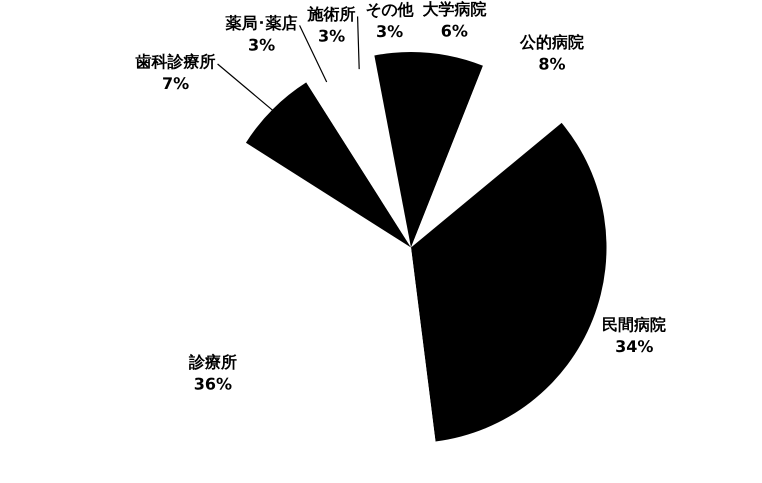 The width and height of the screenshot is (762, 483). What do you see at coordinates (212, 362) in the screenshot?
I see `slice-label: 診療所` at bounding box center [212, 362].